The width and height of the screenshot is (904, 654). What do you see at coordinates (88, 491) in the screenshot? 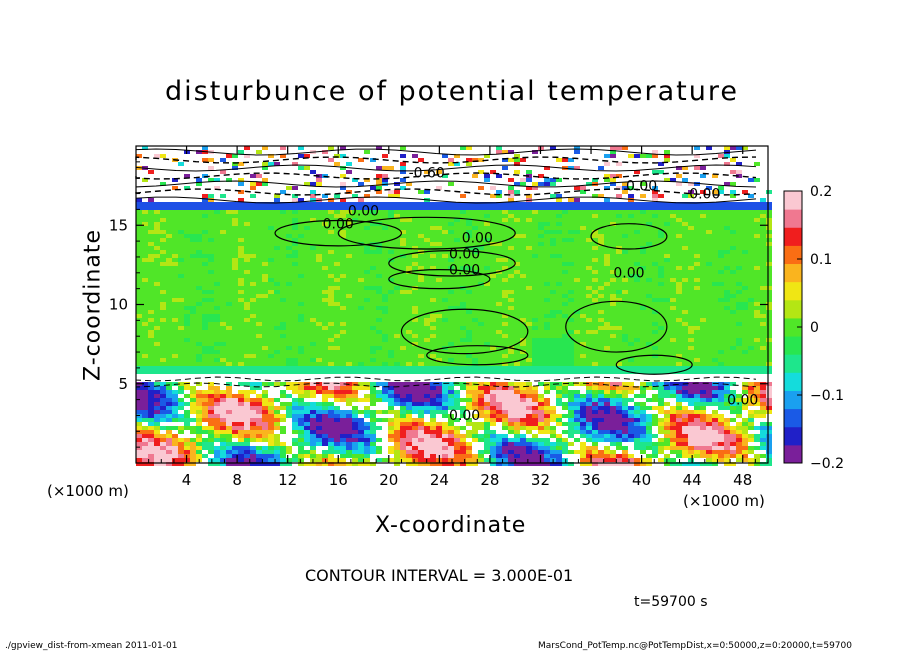
I see `x-unit-label-left: (×1000 m)` at bounding box center [88, 491].